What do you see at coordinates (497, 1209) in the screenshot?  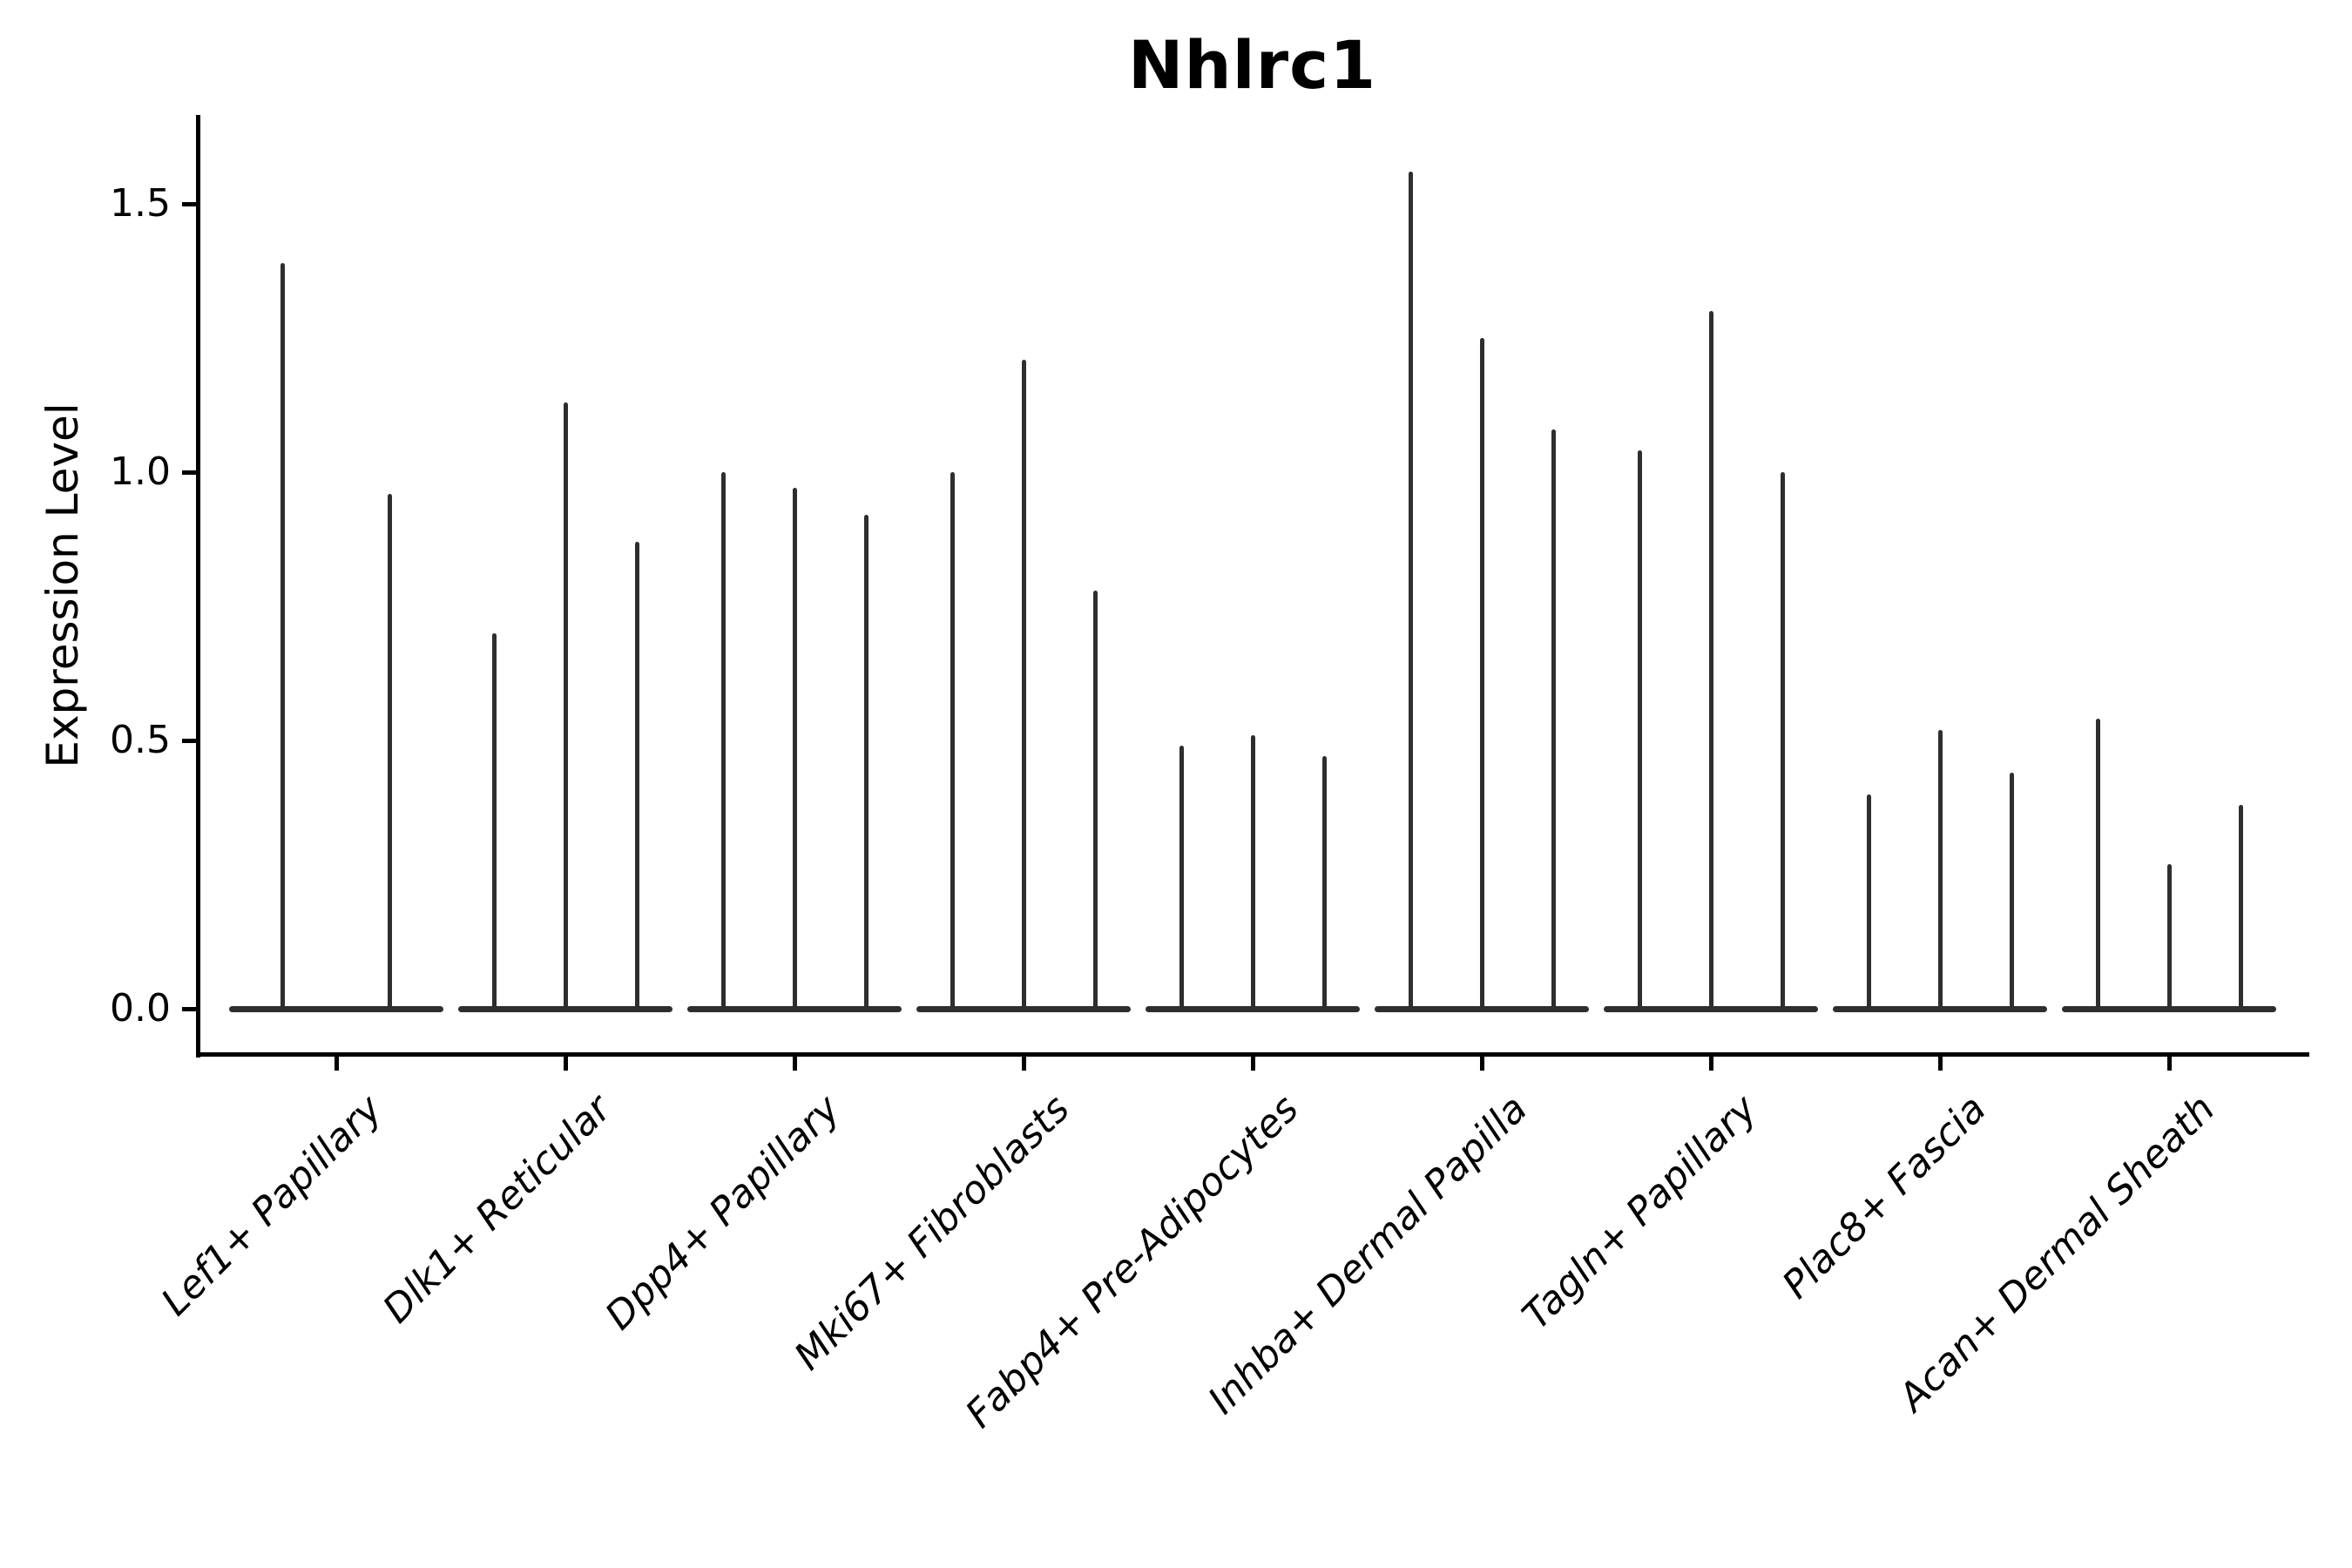 I see `x-tick-label: Dlk1+ Reticular` at bounding box center [497, 1209].